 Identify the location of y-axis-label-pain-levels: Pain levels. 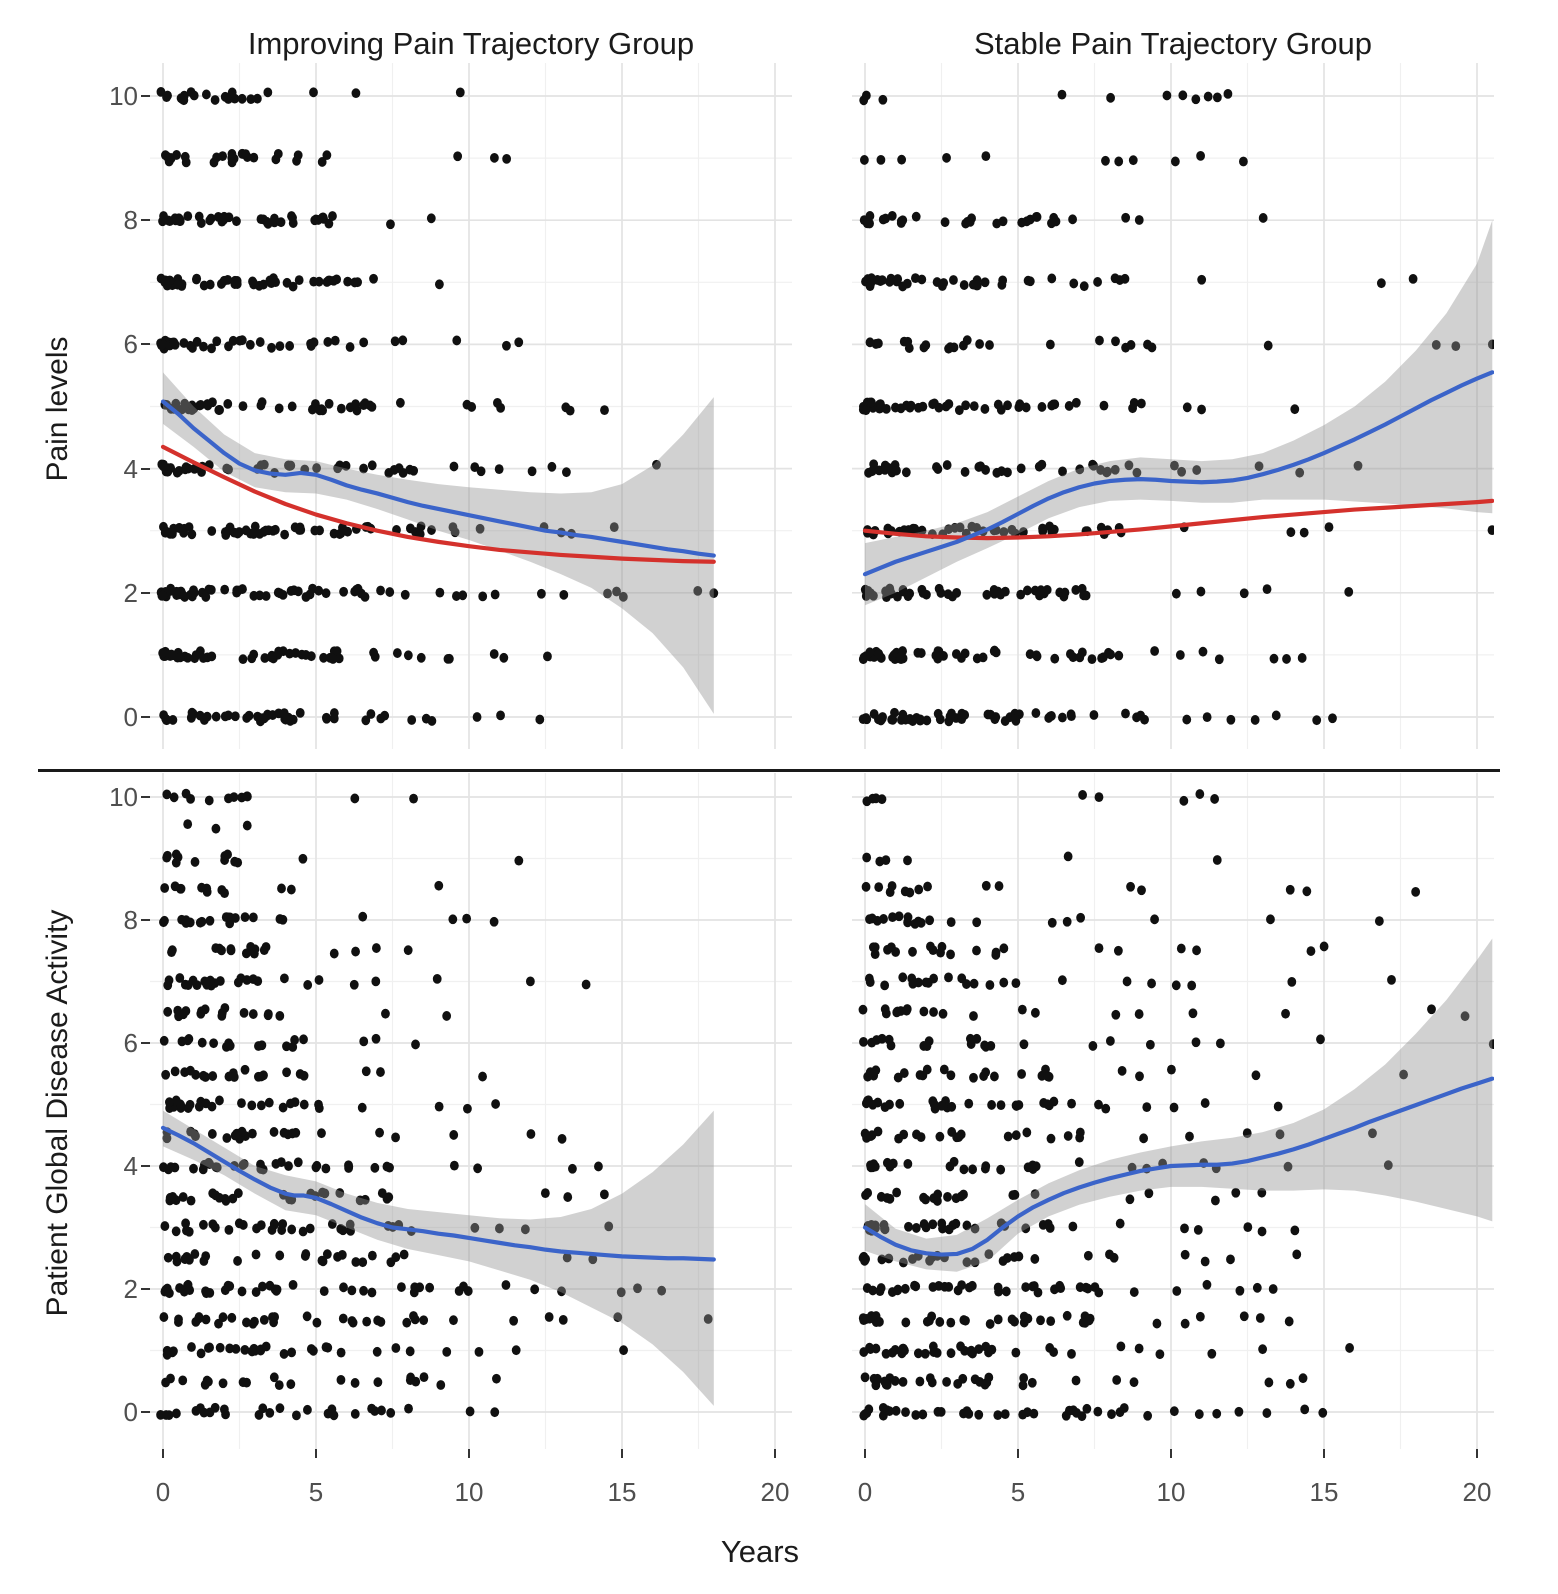
(57, 409).